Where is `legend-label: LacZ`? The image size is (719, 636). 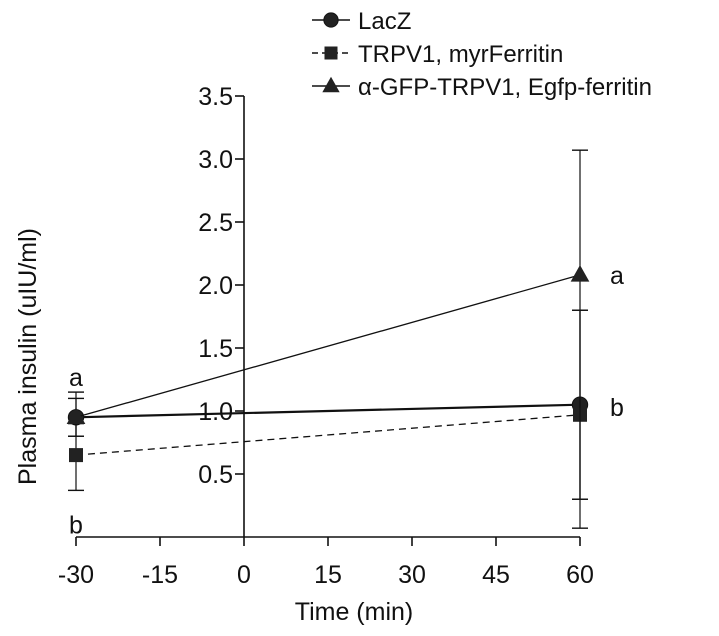
legend-label: LacZ is located at coordinates (384, 21).